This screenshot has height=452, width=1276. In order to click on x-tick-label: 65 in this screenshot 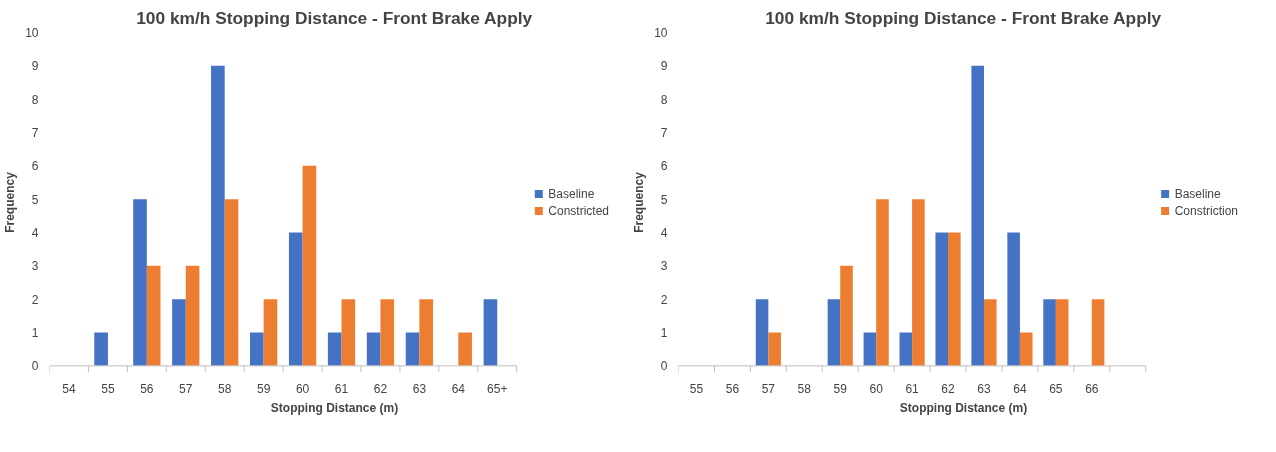, I will do `click(1056, 388)`.